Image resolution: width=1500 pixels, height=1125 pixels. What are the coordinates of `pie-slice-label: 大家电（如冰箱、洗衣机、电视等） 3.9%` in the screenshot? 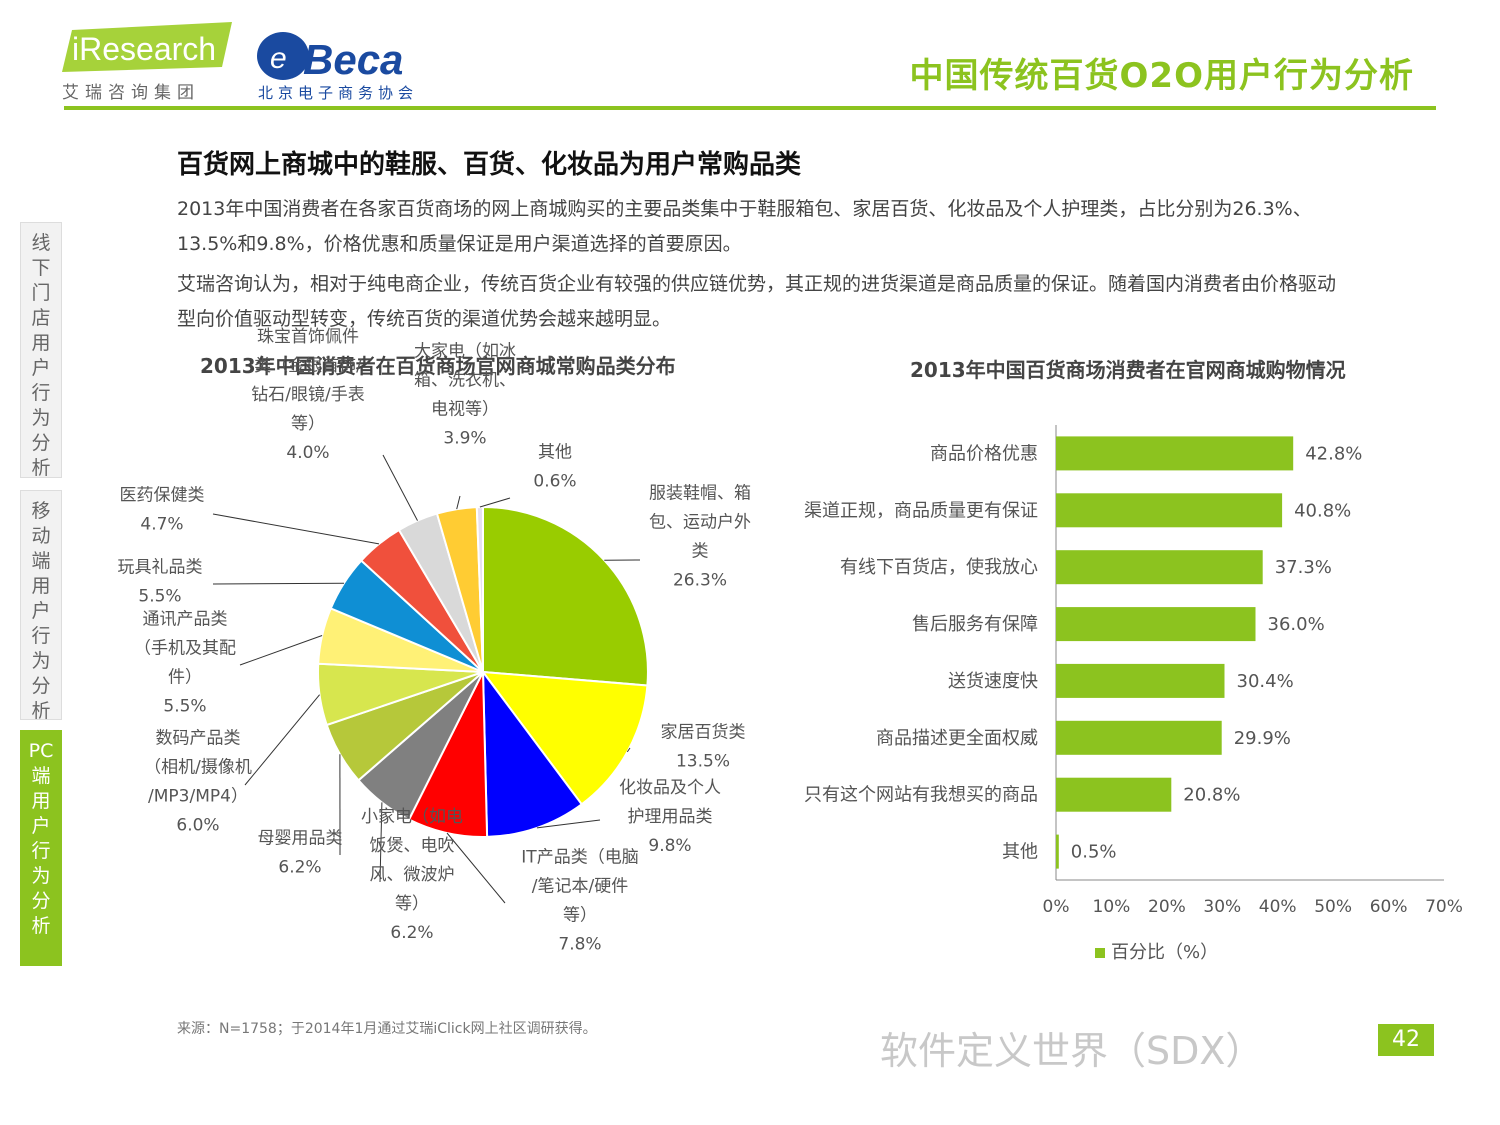 It's located at (465, 395).